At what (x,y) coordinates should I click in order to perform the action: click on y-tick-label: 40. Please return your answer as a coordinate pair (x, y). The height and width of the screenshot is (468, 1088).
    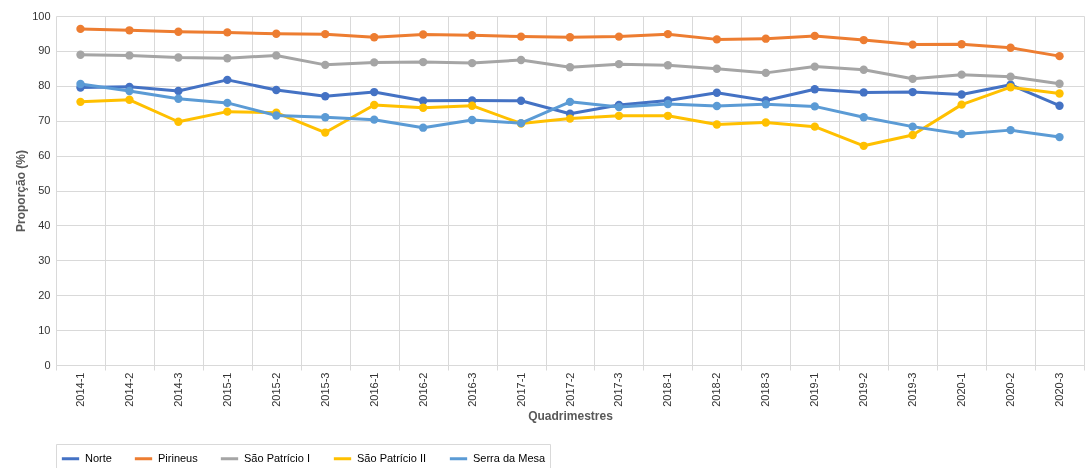
    Looking at the image, I should click on (44, 224).